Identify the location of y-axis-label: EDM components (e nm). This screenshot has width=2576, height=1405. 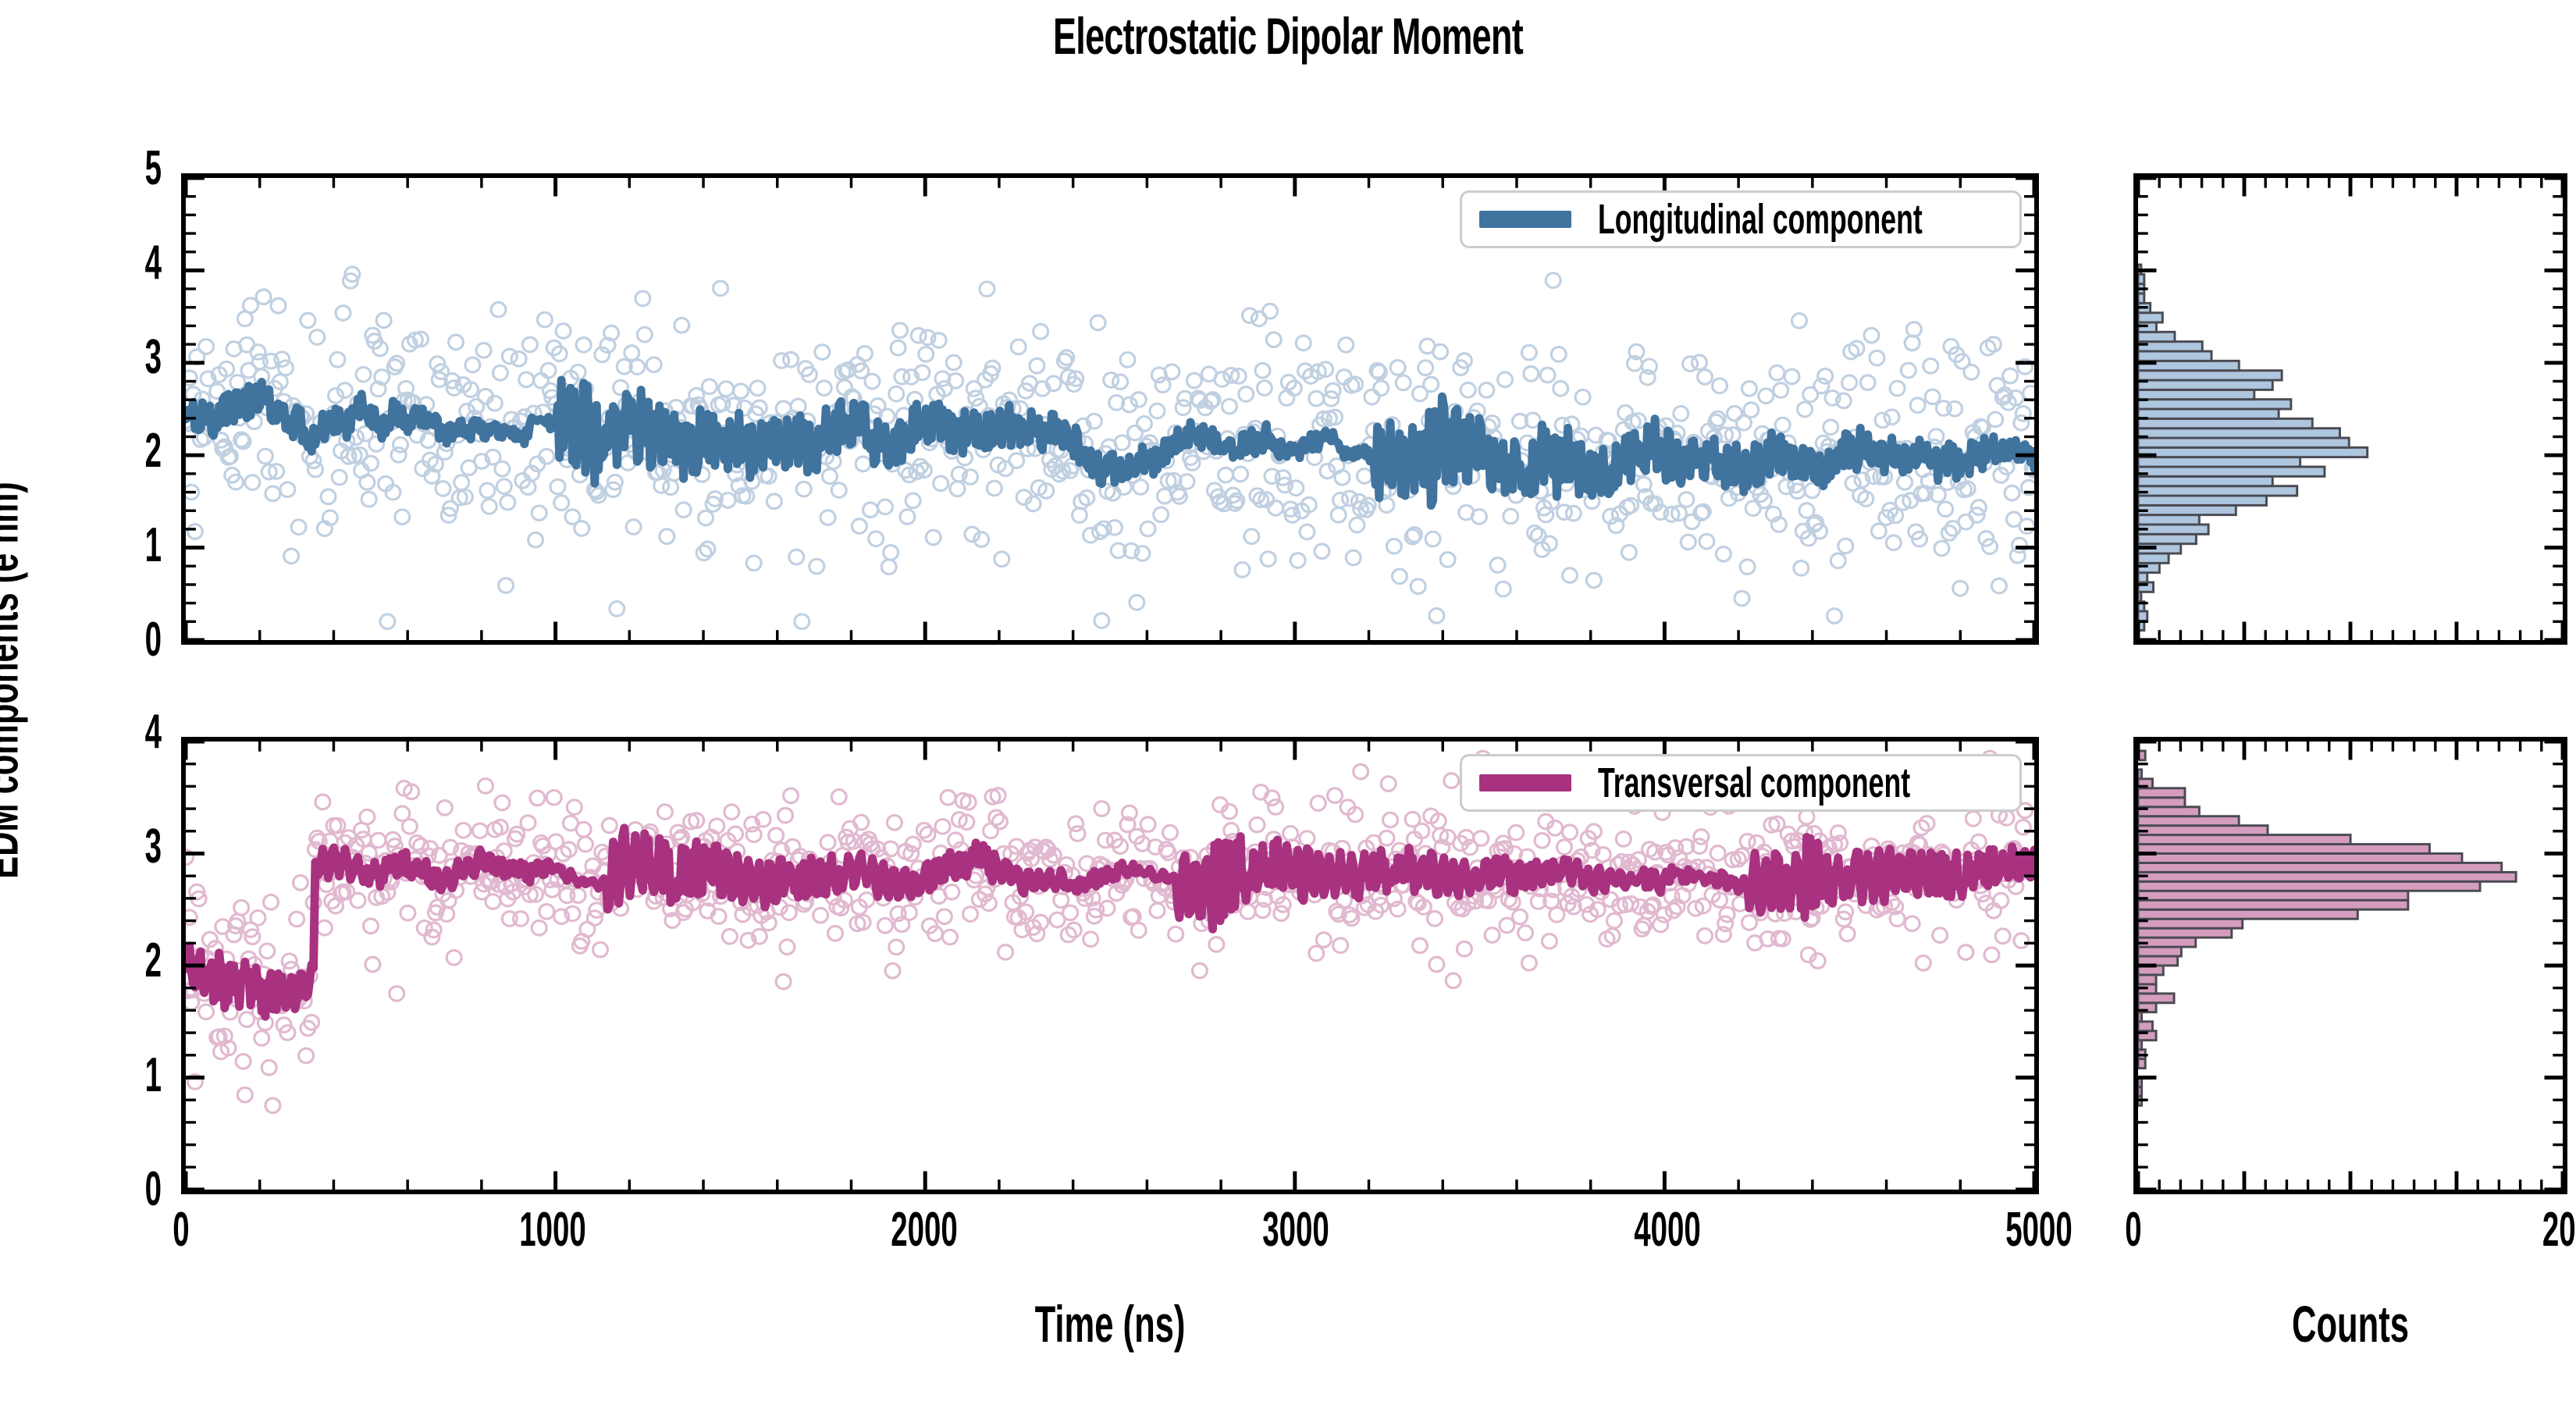
(15, 681).